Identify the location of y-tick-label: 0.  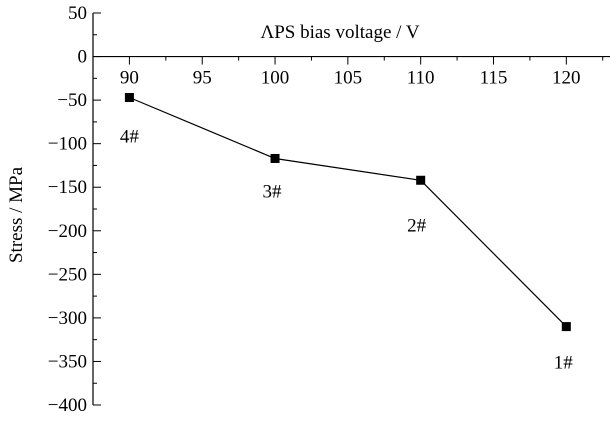
(83, 57).